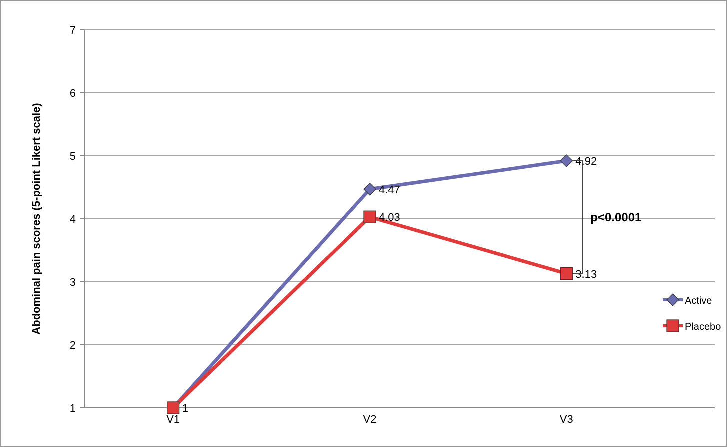 The height and width of the screenshot is (447, 727). What do you see at coordinates (73, 94) in the screenshot?
I see `y-tick-label: 6` at bounding box center [73, 94].